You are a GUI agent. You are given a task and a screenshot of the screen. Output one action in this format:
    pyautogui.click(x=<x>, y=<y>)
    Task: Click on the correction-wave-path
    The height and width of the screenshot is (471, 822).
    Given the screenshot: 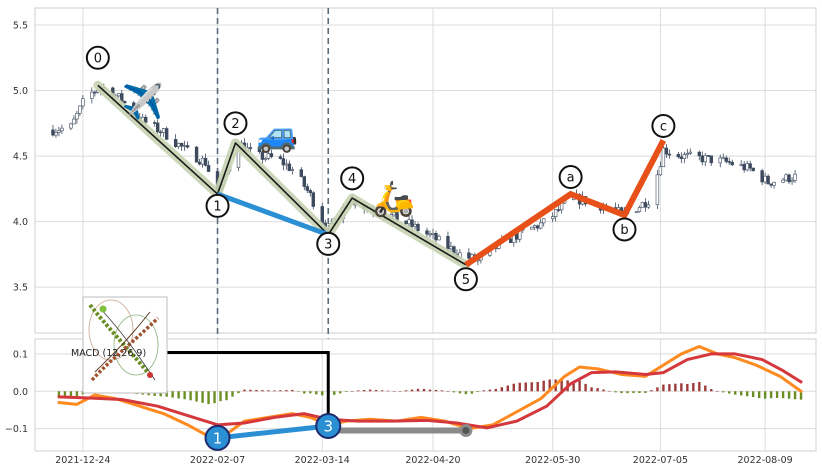 What is the action you would take?
    pyautogui.click(x=565, y=203)
    